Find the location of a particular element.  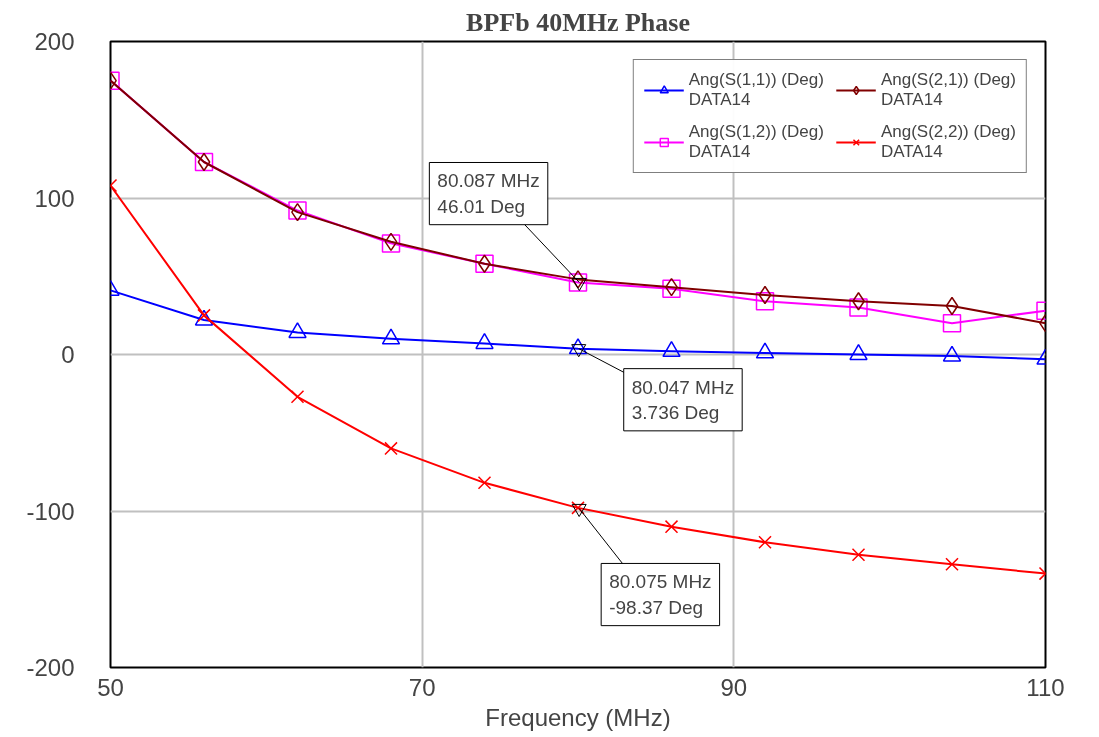

annotation: 80.087 MHz 46.01 Deg is located at coordinates (488, 193).